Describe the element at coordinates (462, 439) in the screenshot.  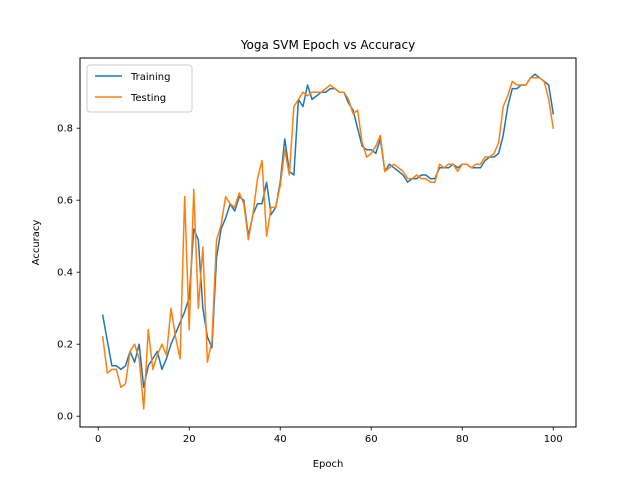
I see `x-tick-label: 80` at that location.